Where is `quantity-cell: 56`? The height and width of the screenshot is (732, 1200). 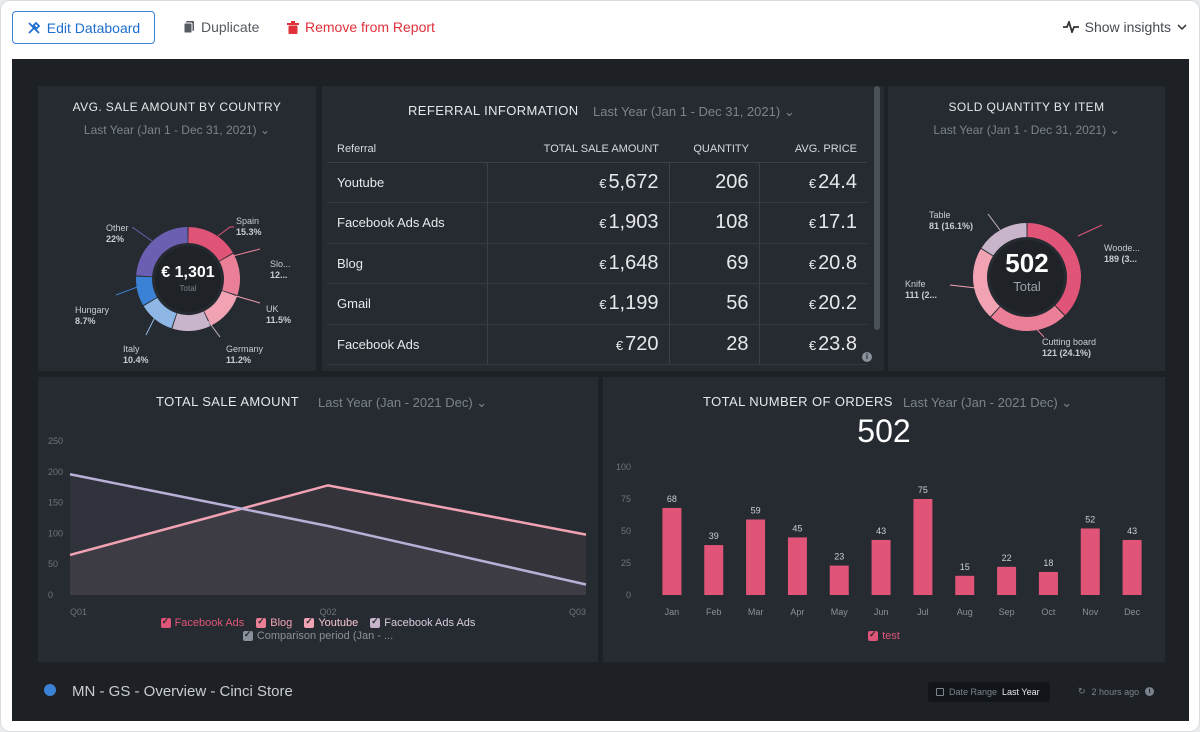 quantity-cell: 56 is located at coordinates (713, 304).